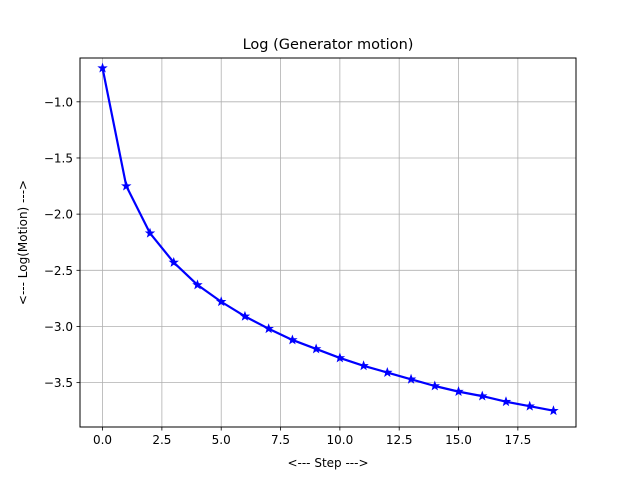  Describe the element at coordinates (58, 383) in the screenshot. I see `y-tick-label: −3.5` at that location.